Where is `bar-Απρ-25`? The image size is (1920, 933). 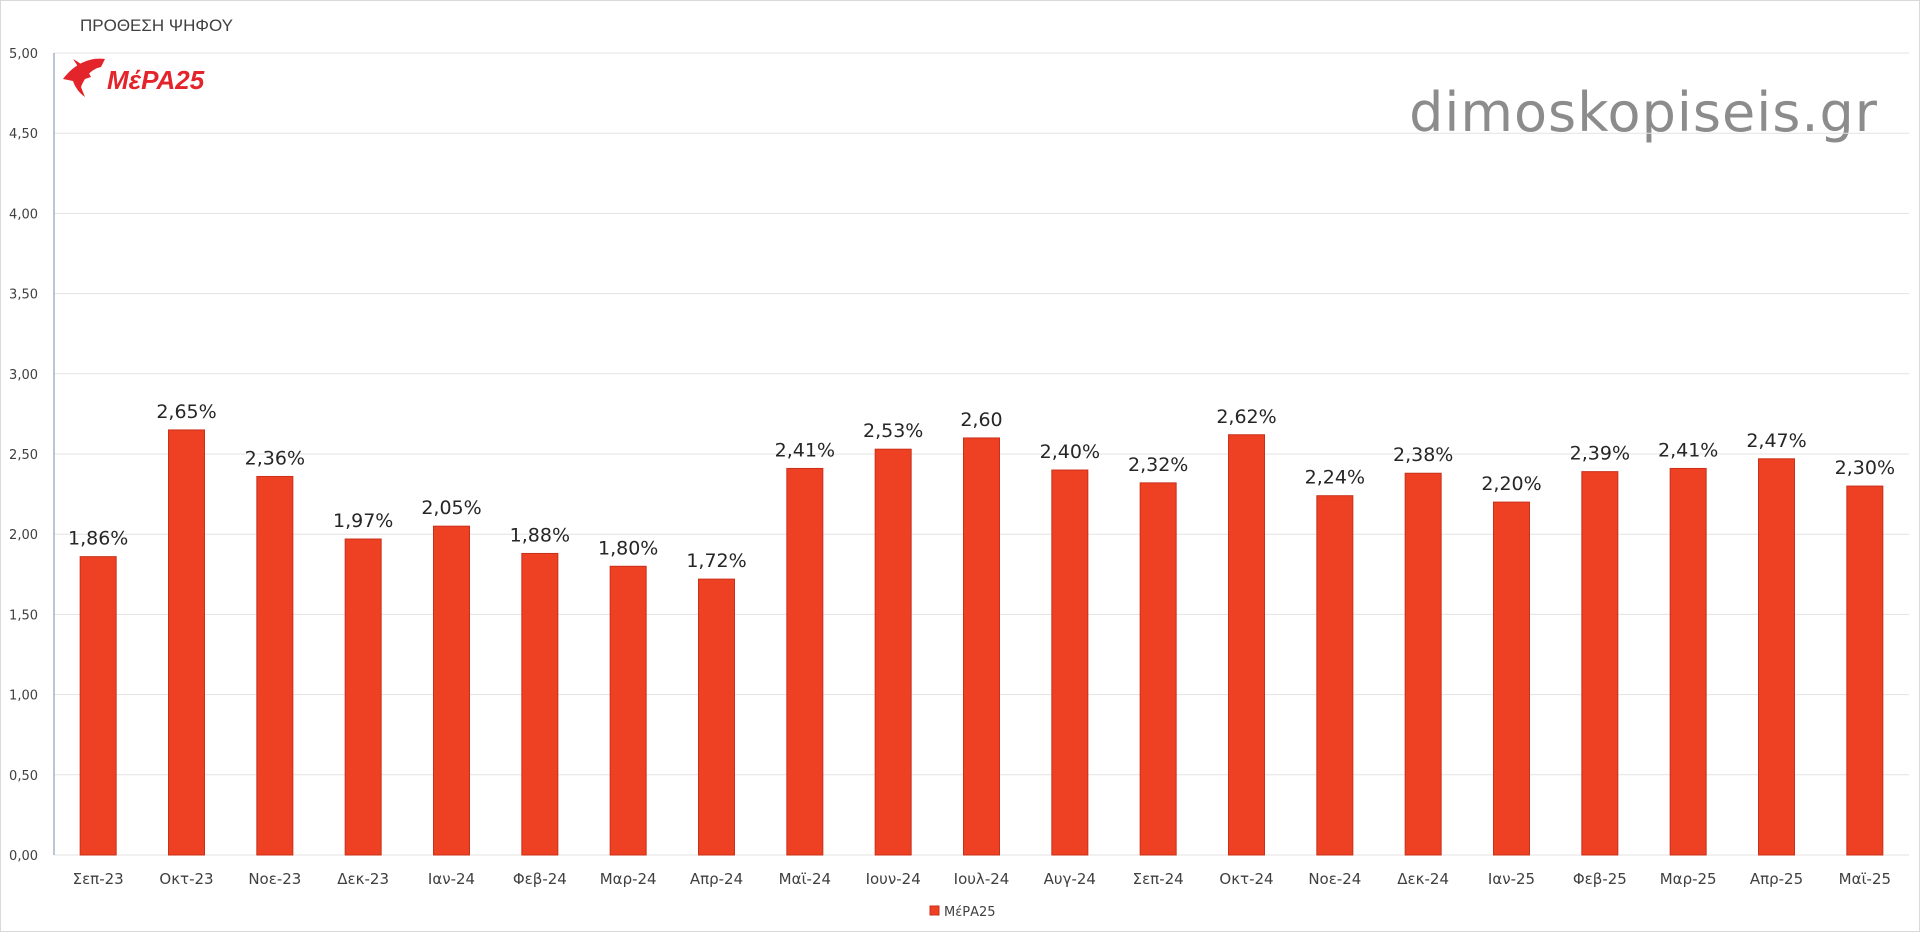 bar-Απρ-25 is located at coordinates (1776, 657).